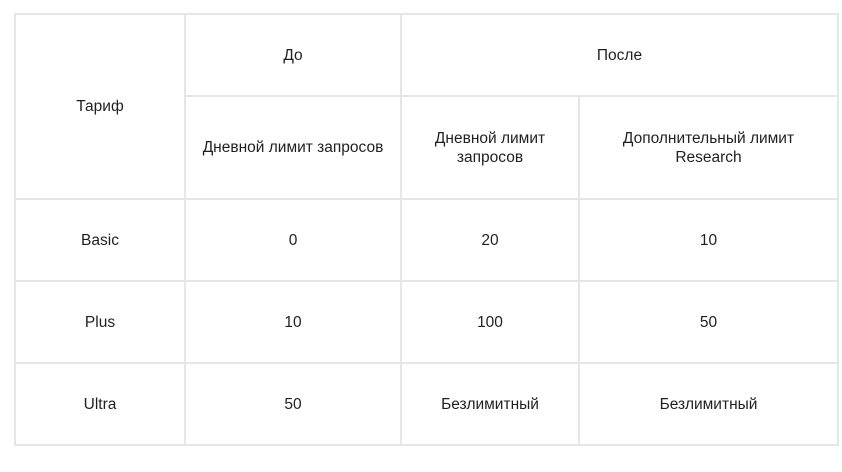 This screenshot has height=472, width=842. I want to click on cell-after-daily: Безлимитный, so click(490, 404).